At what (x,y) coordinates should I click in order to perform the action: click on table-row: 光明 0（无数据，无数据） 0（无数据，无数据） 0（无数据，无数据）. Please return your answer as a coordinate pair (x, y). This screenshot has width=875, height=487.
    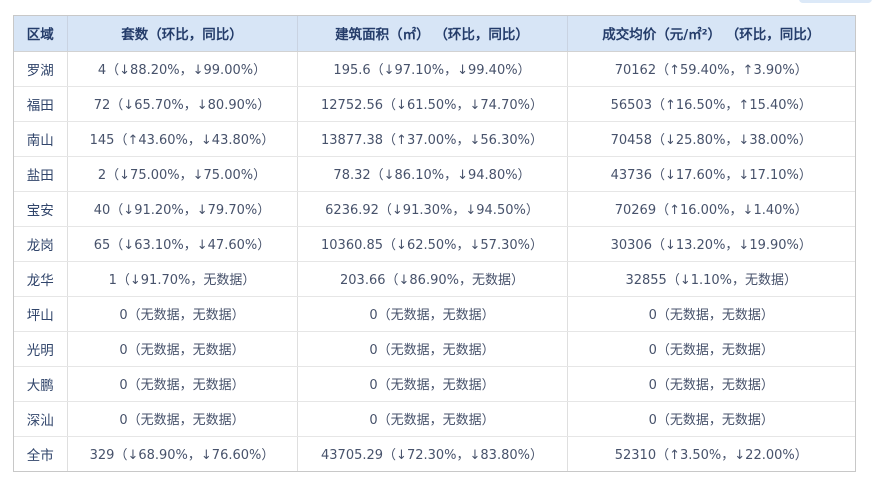
    Looking at the image, I should click on (434, 349).